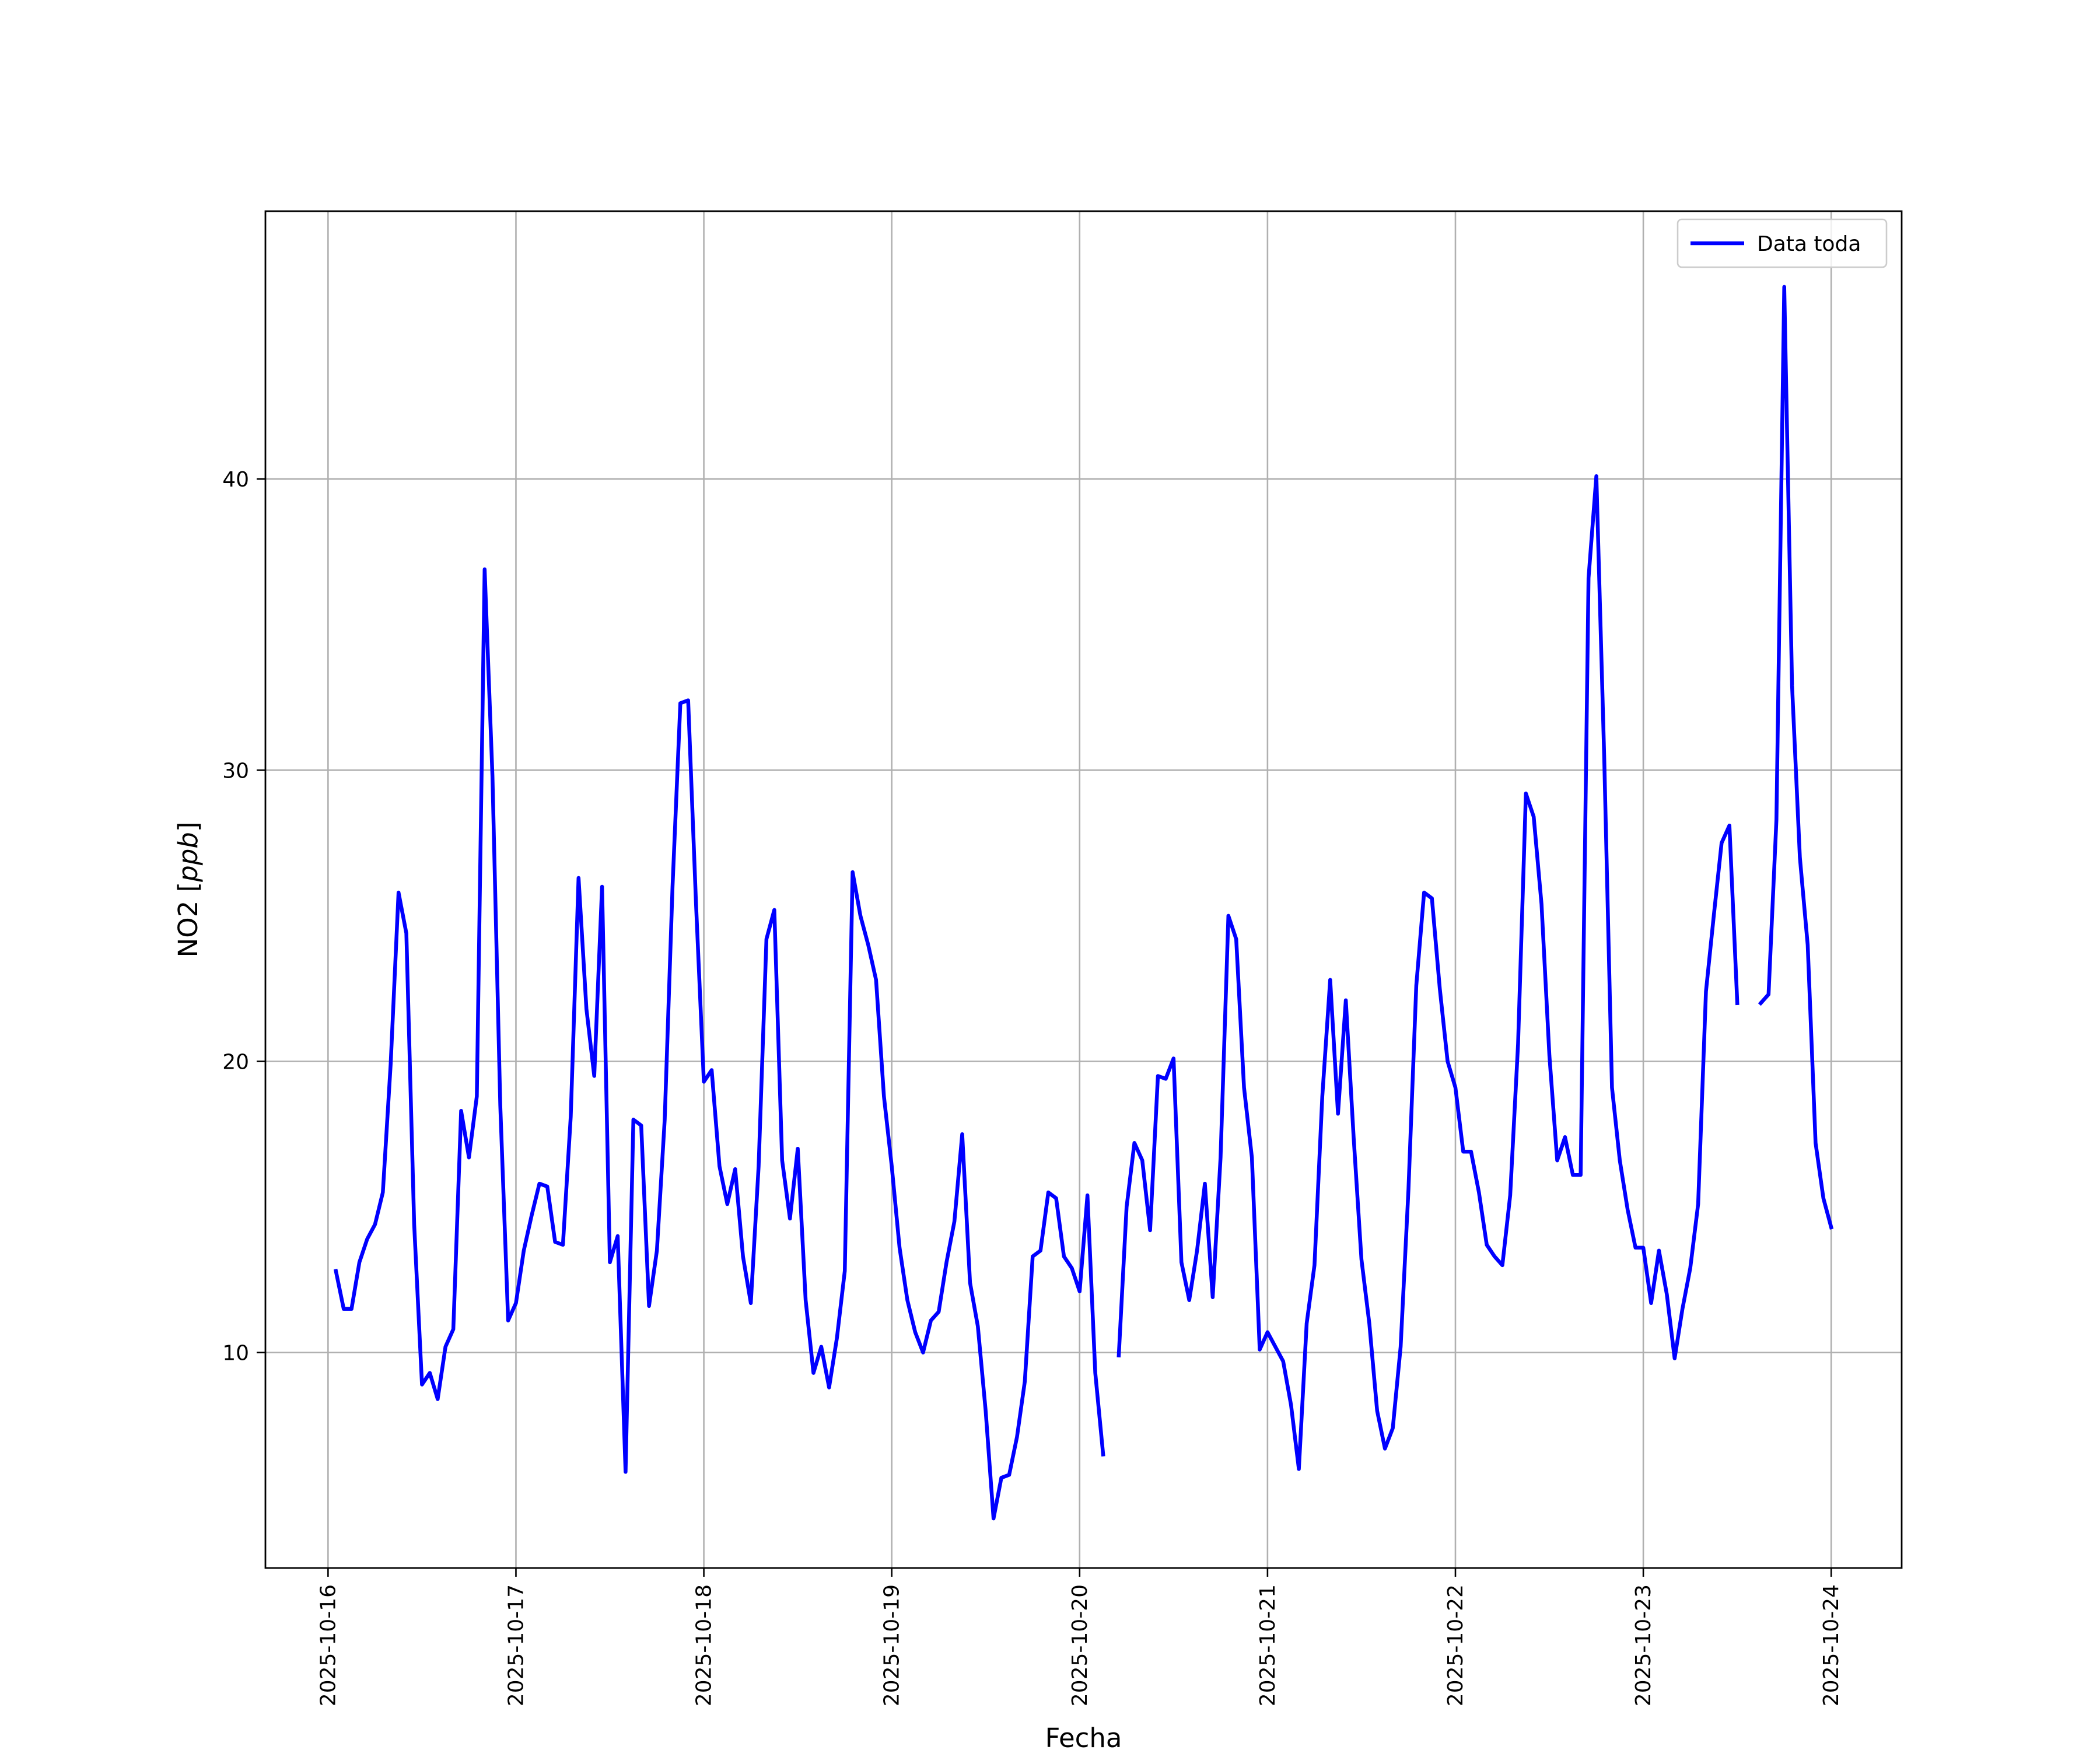 This screenshot has height=1750, width=2100. Describe the element at coordinates (1831, 1645) in the screenshot. I see `x-tick-label: 2025-10-24` at that location.